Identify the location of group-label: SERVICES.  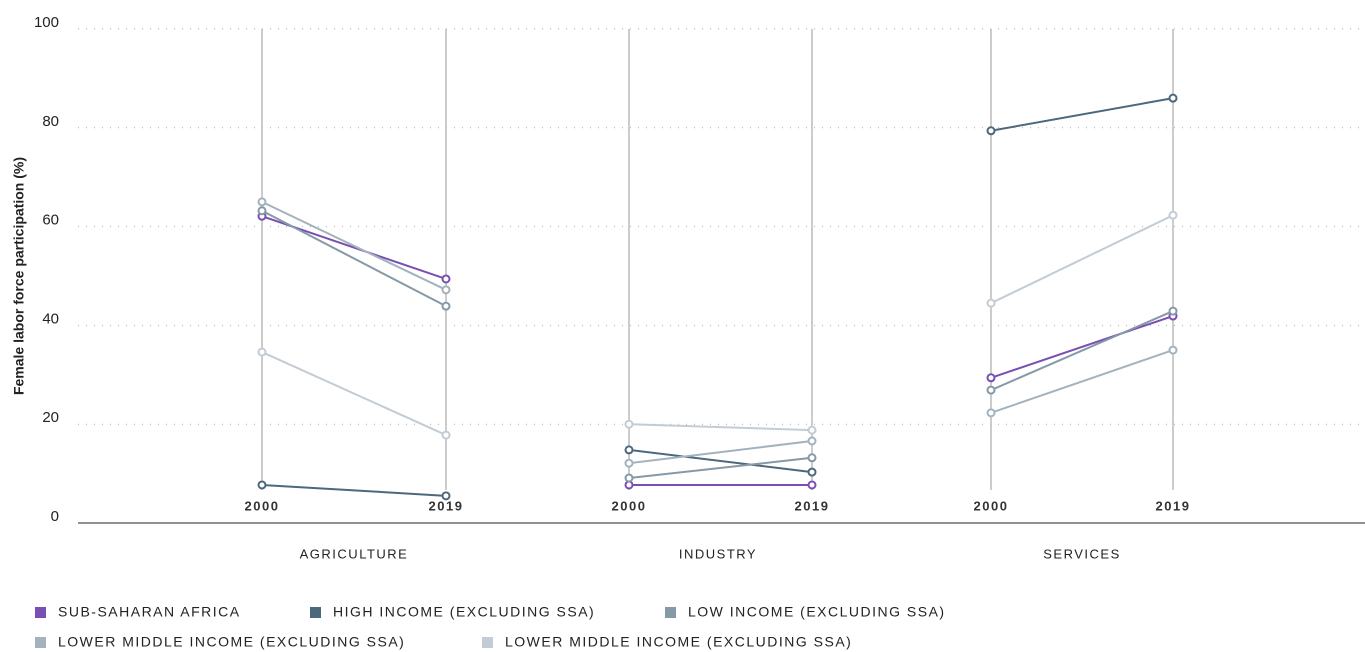
(1082, 553).